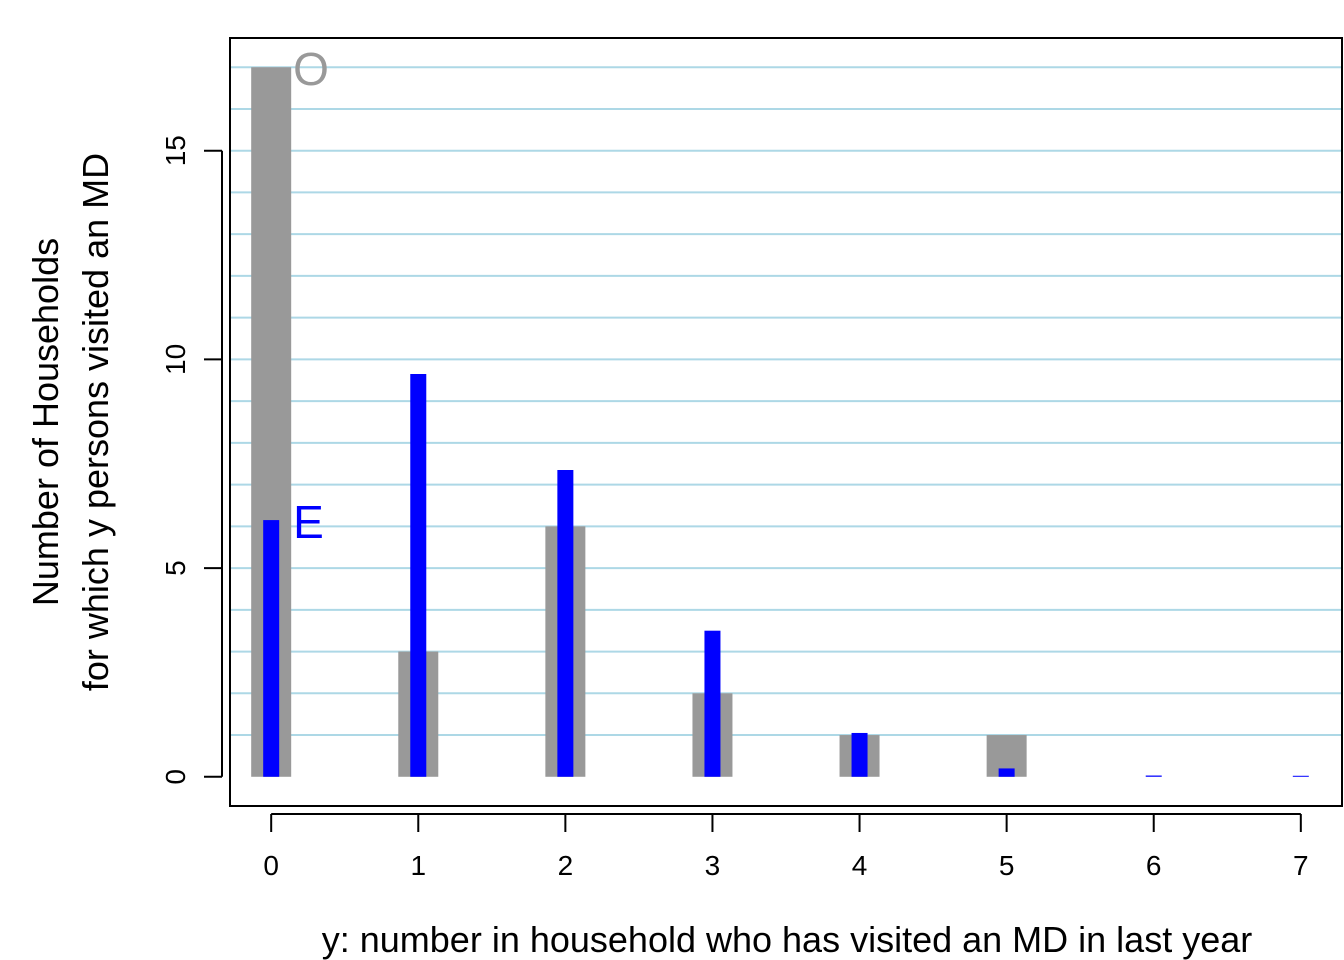  Describe the element at coordinates (175, 568) in the screenshot. I see `y-tick-label: 5` at that location.